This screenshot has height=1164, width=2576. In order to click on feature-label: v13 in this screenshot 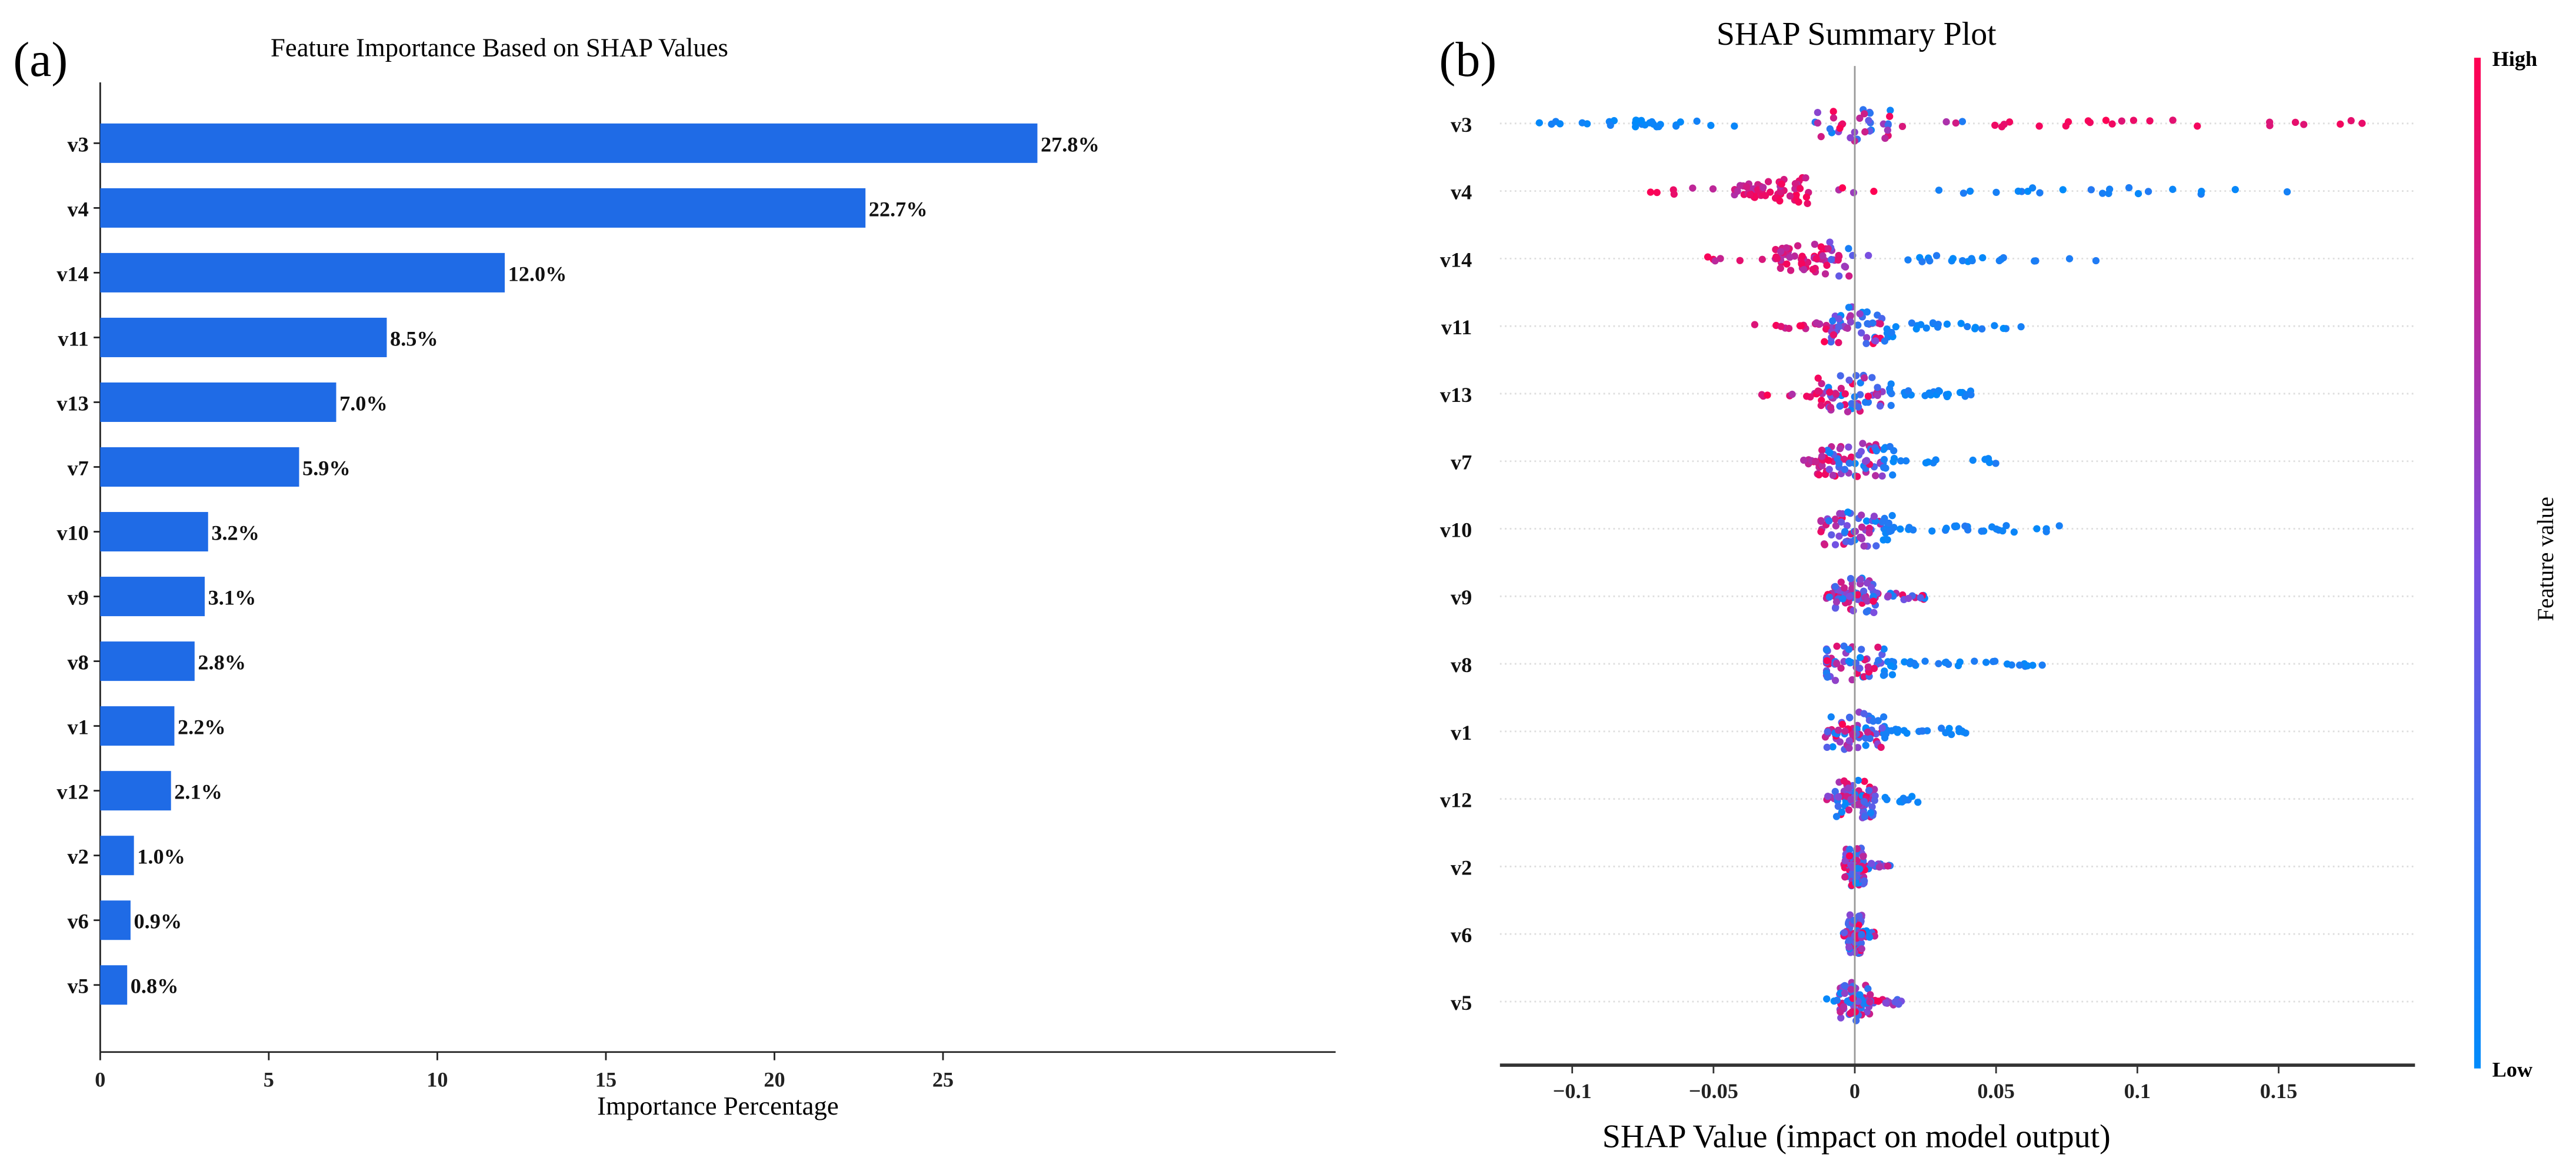, I will do `click(1456, 395)`.